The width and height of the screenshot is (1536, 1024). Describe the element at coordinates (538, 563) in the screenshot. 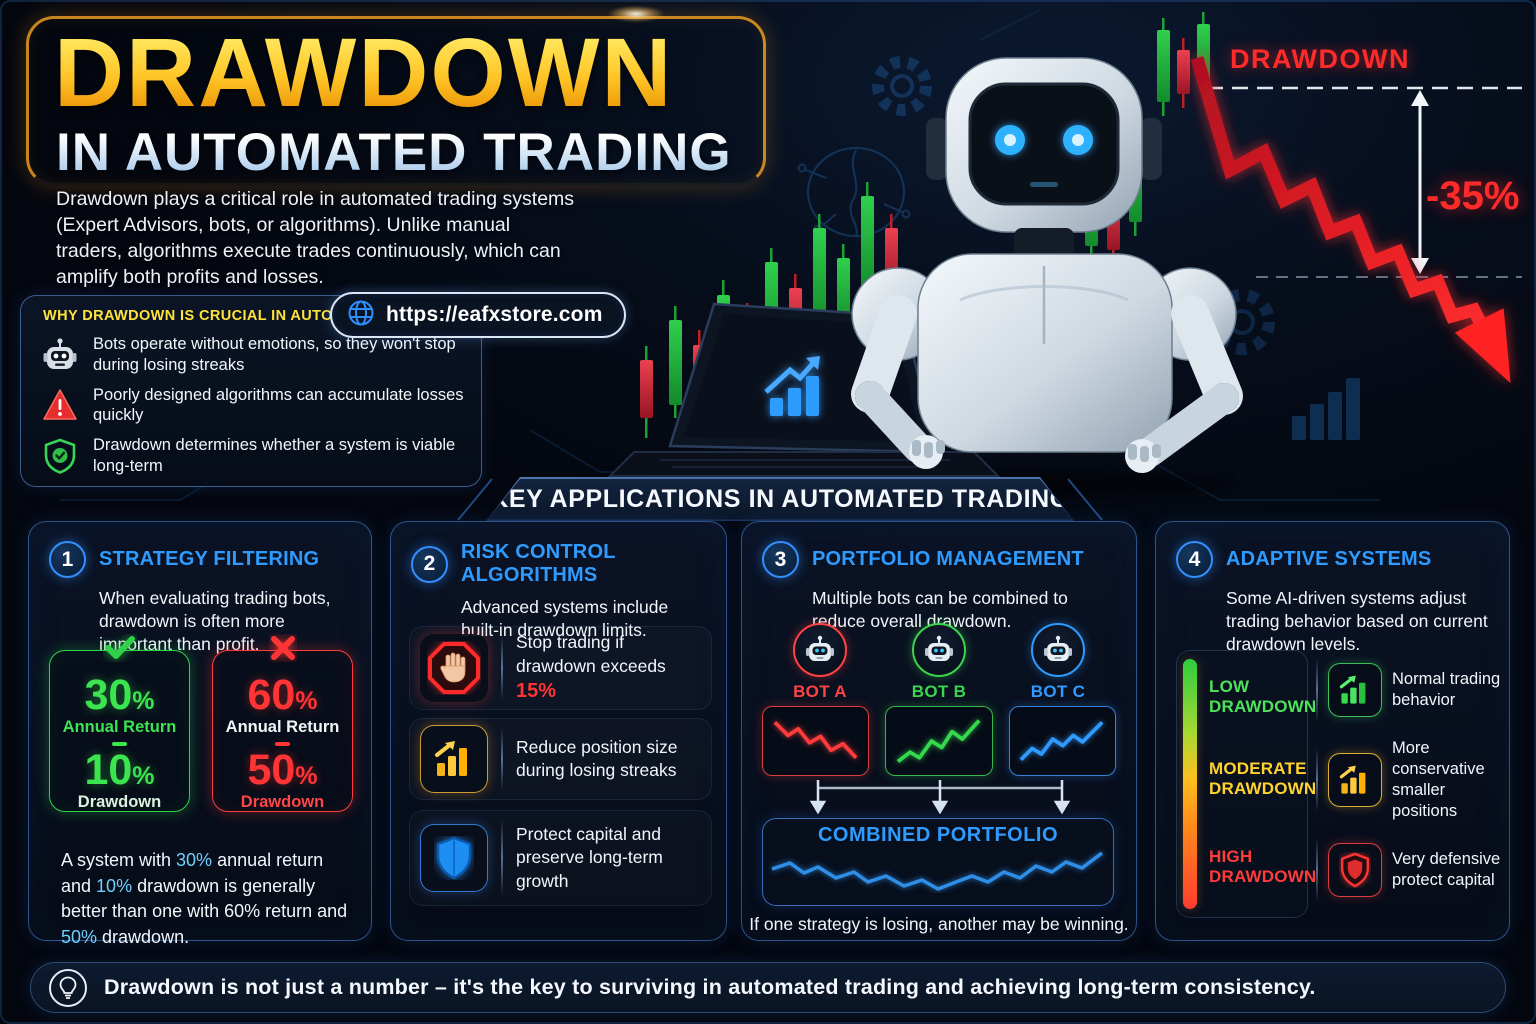

I see `card-title: RISK CONTROL ALGORITHMS` at that location.